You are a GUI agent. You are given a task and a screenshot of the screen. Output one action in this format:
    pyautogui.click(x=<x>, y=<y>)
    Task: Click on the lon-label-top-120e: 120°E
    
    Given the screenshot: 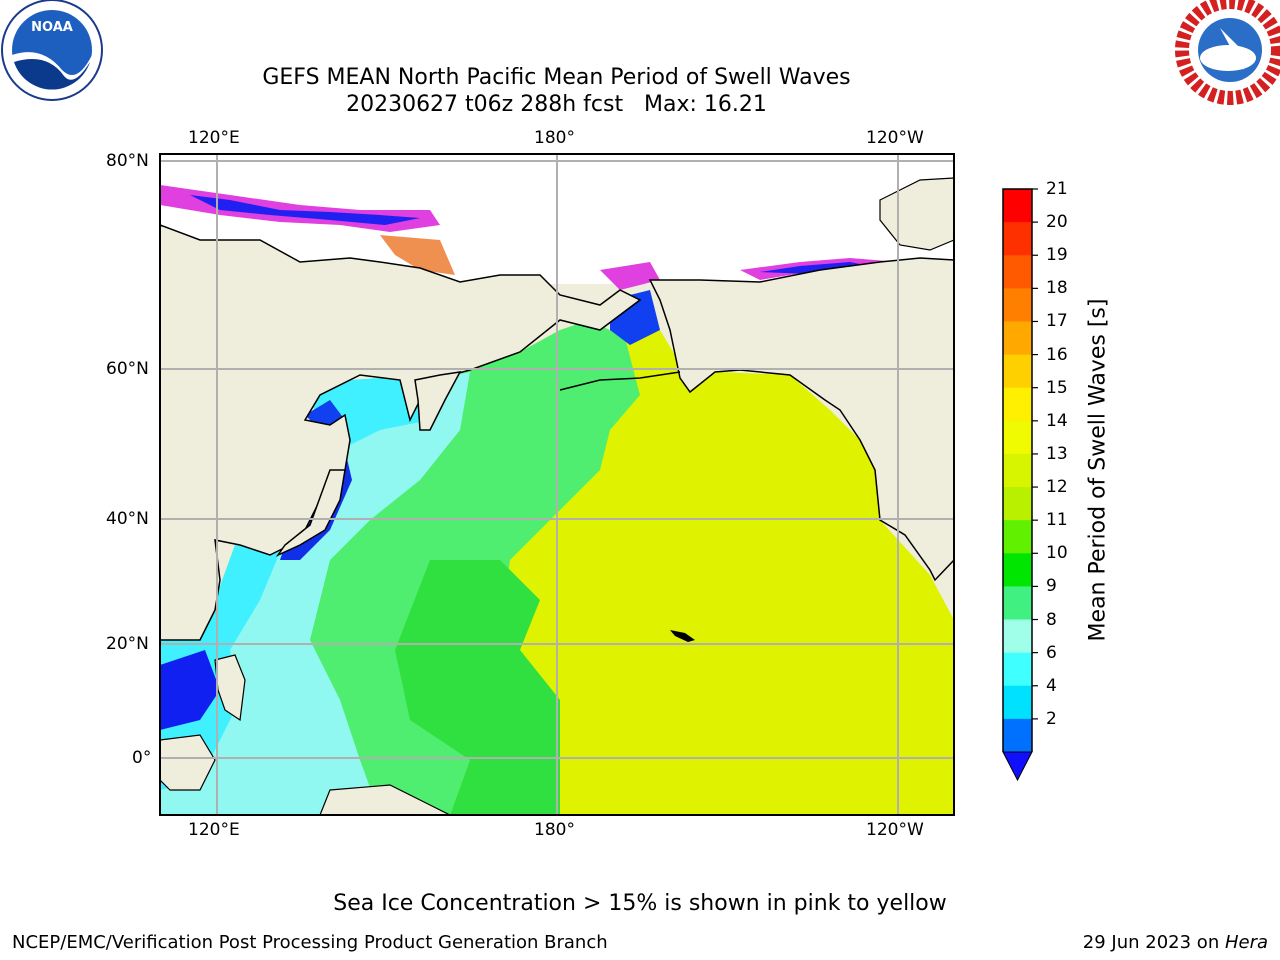 What is the action you would take?
    pyautogui.click(x=214, y=138)
    